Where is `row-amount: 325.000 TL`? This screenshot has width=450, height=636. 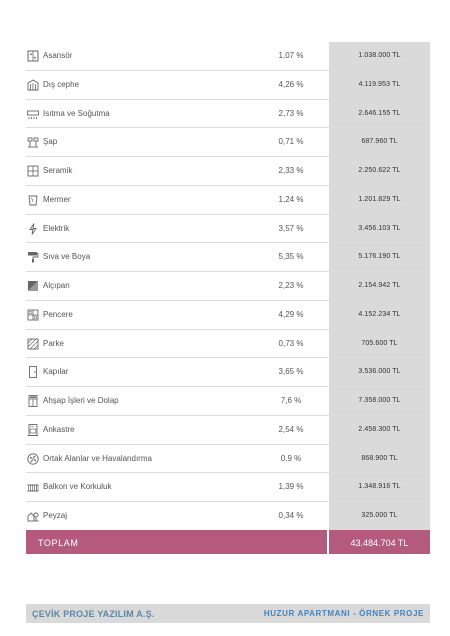 row-amount: 325.000 TL is located at coordinates (379, 515).